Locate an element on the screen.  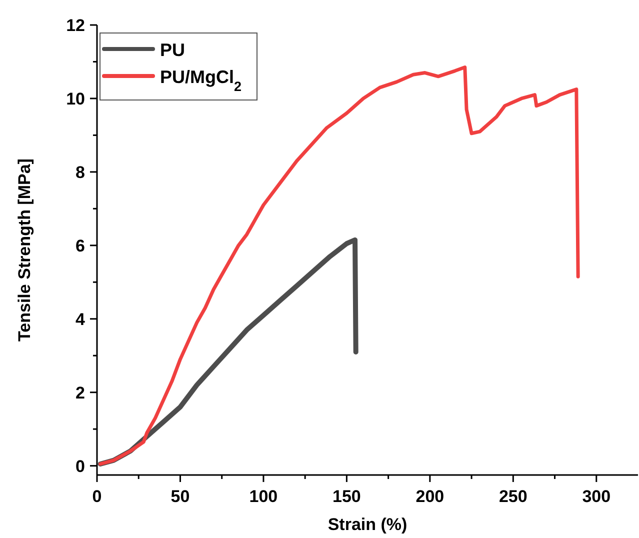
x-tick-label: 100 is located at coordinates (263, 496).